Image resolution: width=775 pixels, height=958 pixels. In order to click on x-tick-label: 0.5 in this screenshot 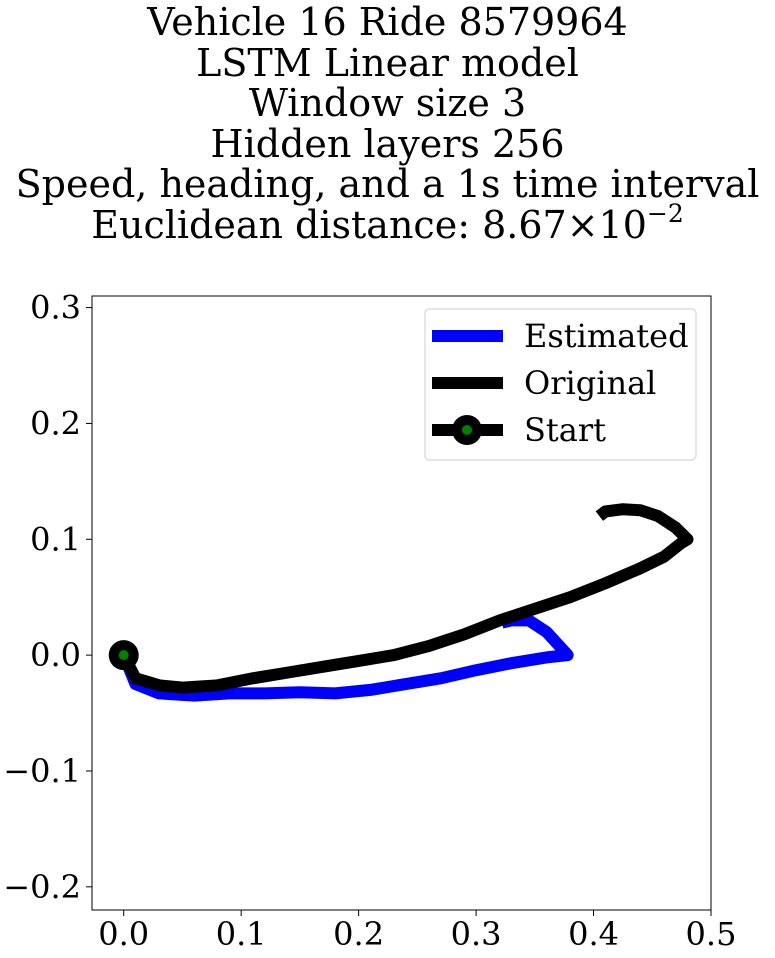, I will do `click(711, 934)`.